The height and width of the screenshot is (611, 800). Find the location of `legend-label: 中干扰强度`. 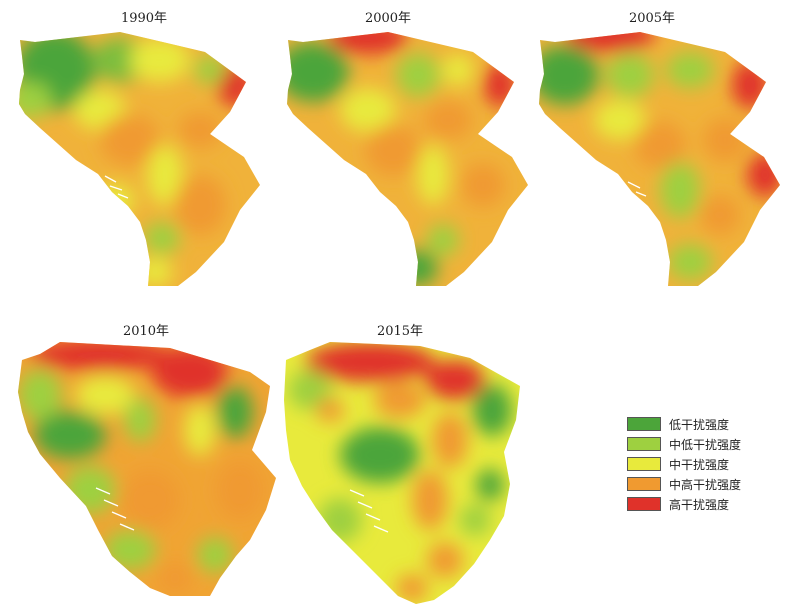

legend-label: 中干扰强度 is located at coordinates (699, 464).